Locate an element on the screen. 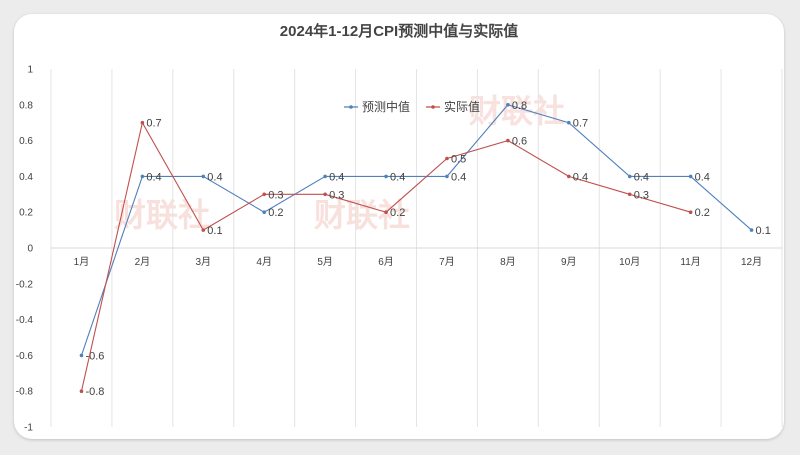 This screenshot has height=455, width=800. x-tick-label: 4月 is located at coordinates (264, 262).